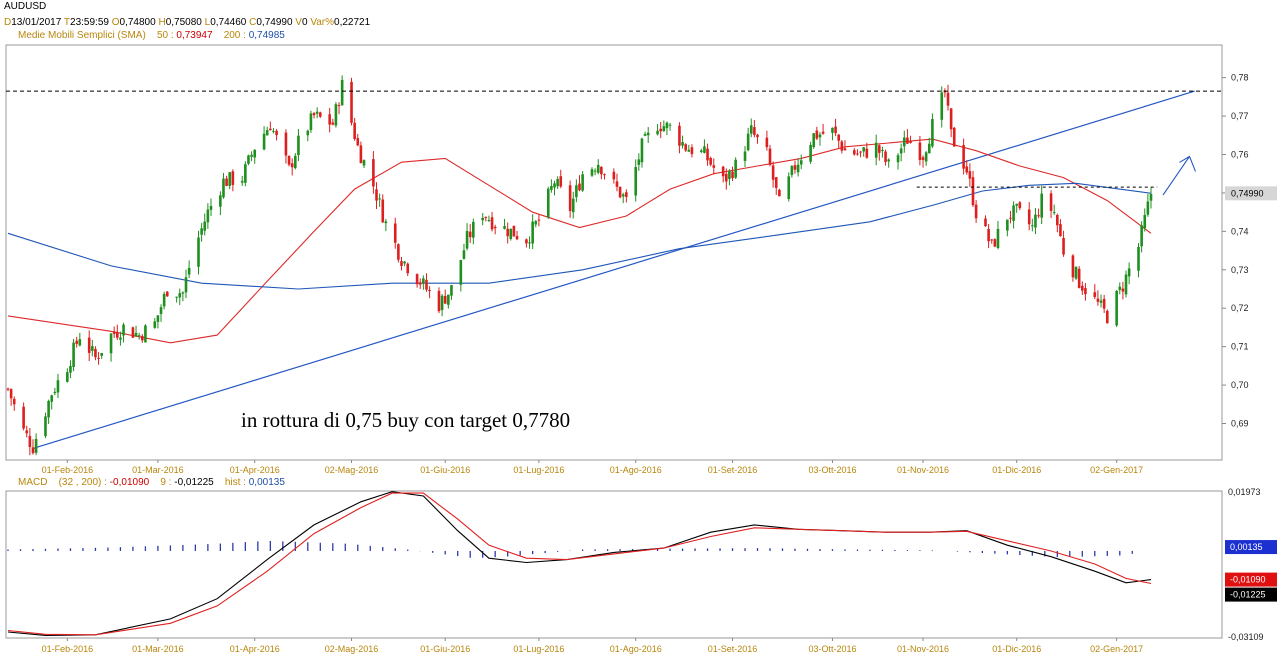 Image resolution: width=1278 pixels, height=668 pixels. What do you see at coordinates (235, 482) in the screenshot?
I see `hist-label: hist :` at bounding box center [235, 482].